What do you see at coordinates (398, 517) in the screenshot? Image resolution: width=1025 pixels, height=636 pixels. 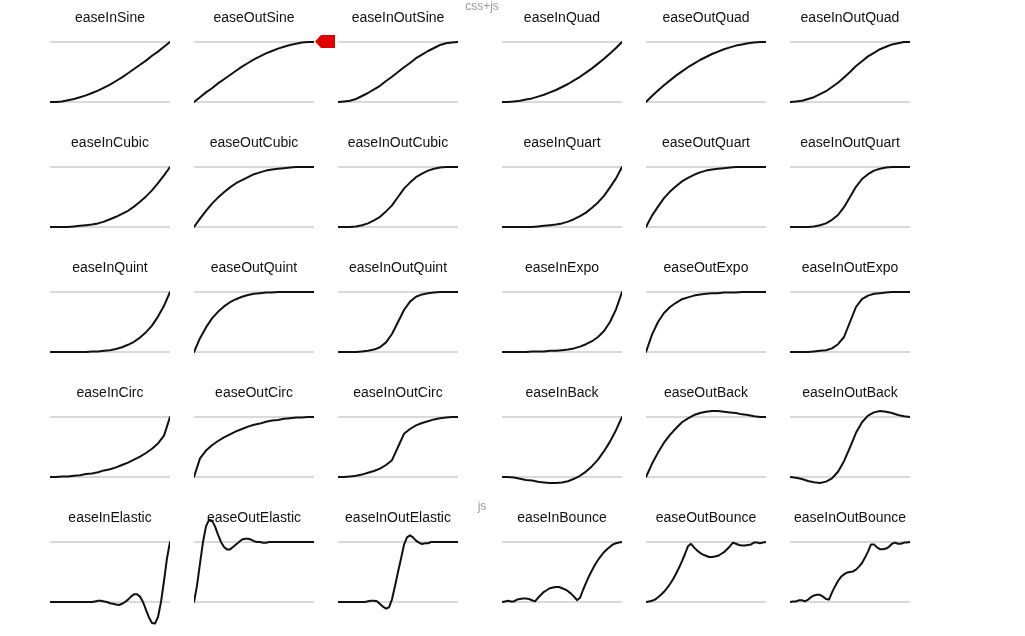 I see `chart-title: easeInOutElastic` at bounding box center [398, 517].